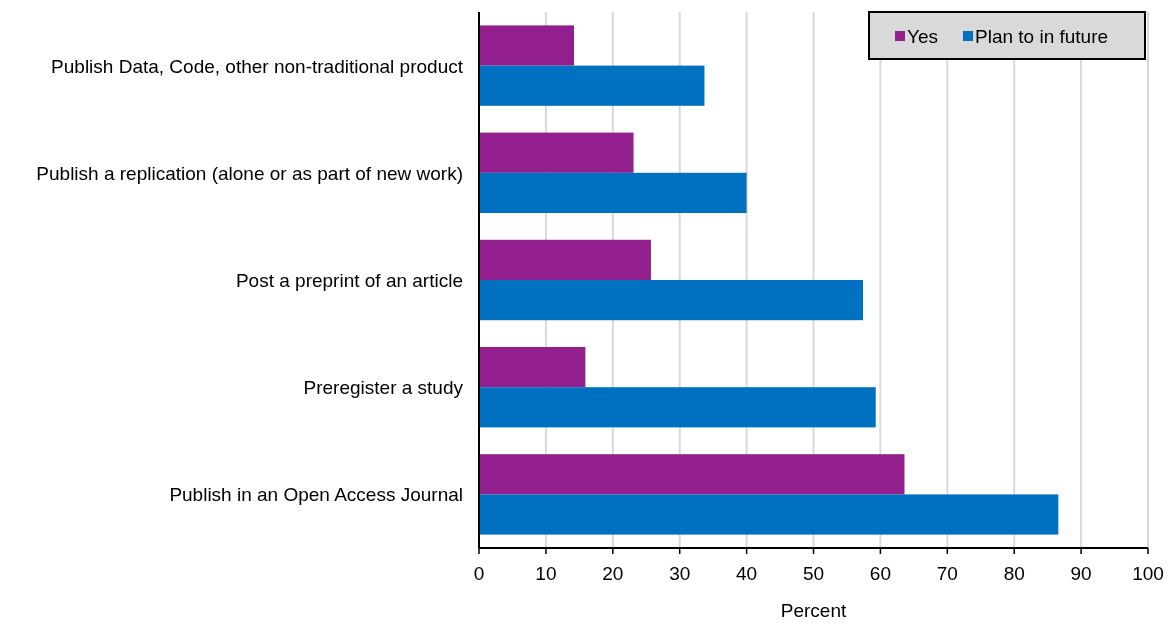 The width and height of the screenshot is (1169, 627). What do you see at coordinates (680, 573) in the screenshot?
I see `x-tick-label: 30` at bounding box center [680, 573].